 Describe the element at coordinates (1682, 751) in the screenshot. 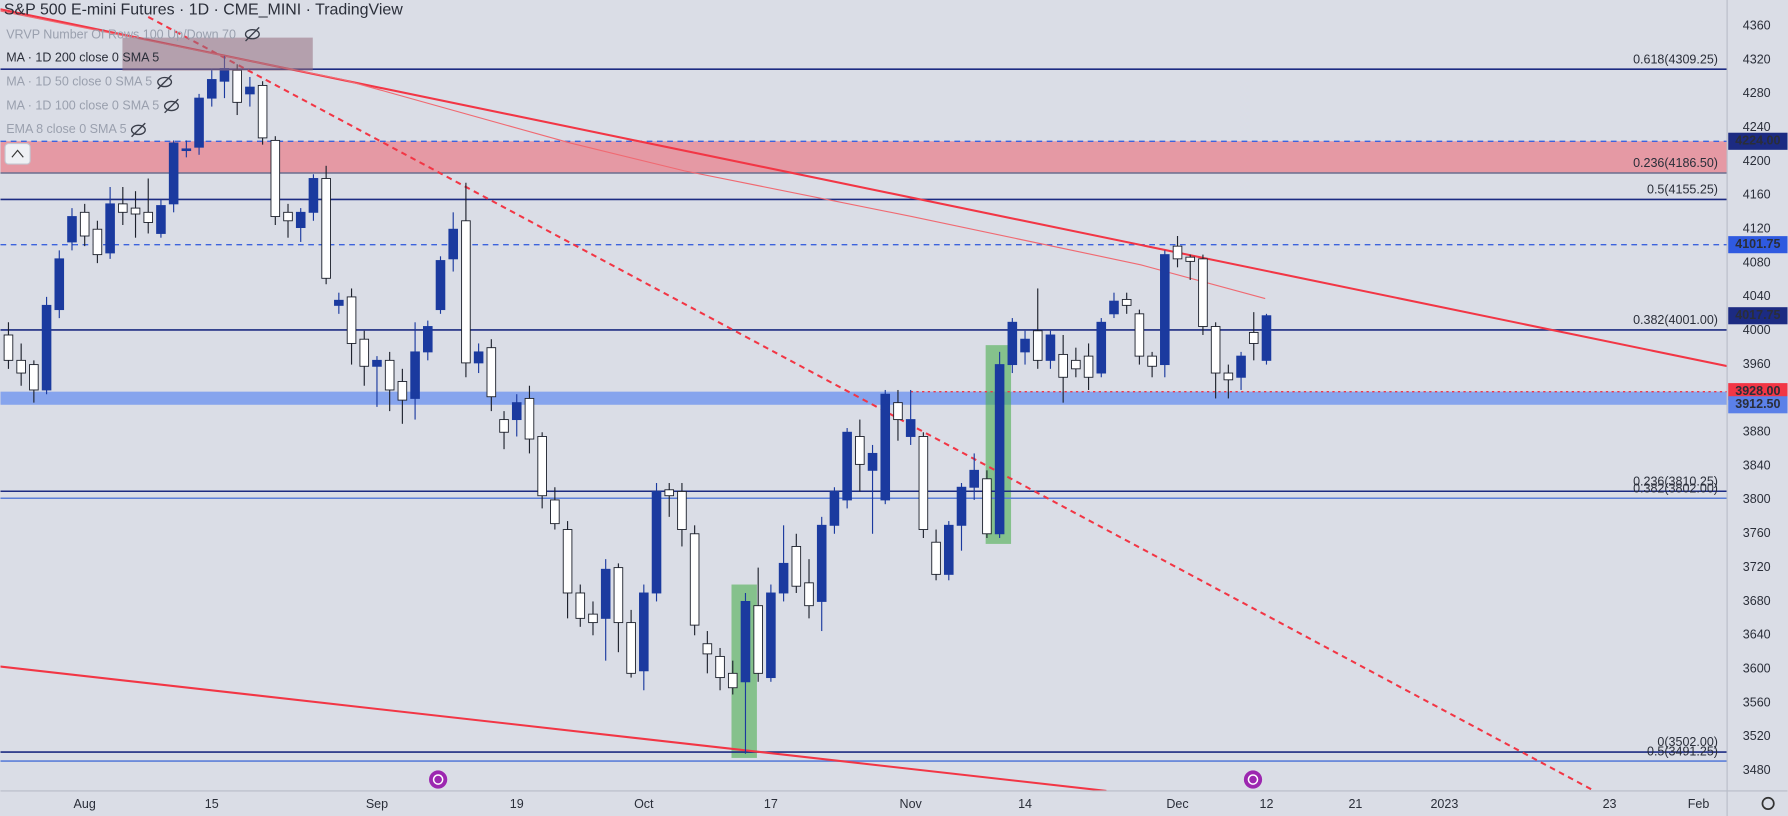

I see `level-label: 0.5(3491.25)` at that location.